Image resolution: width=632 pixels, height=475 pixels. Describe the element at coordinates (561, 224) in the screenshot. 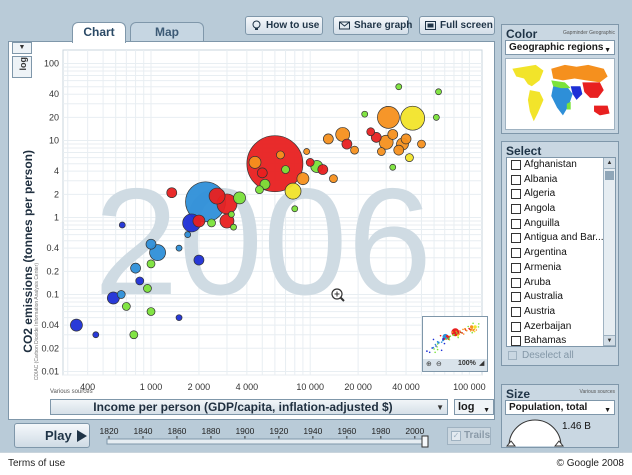

I see `list-item: Anguilla` at that location.